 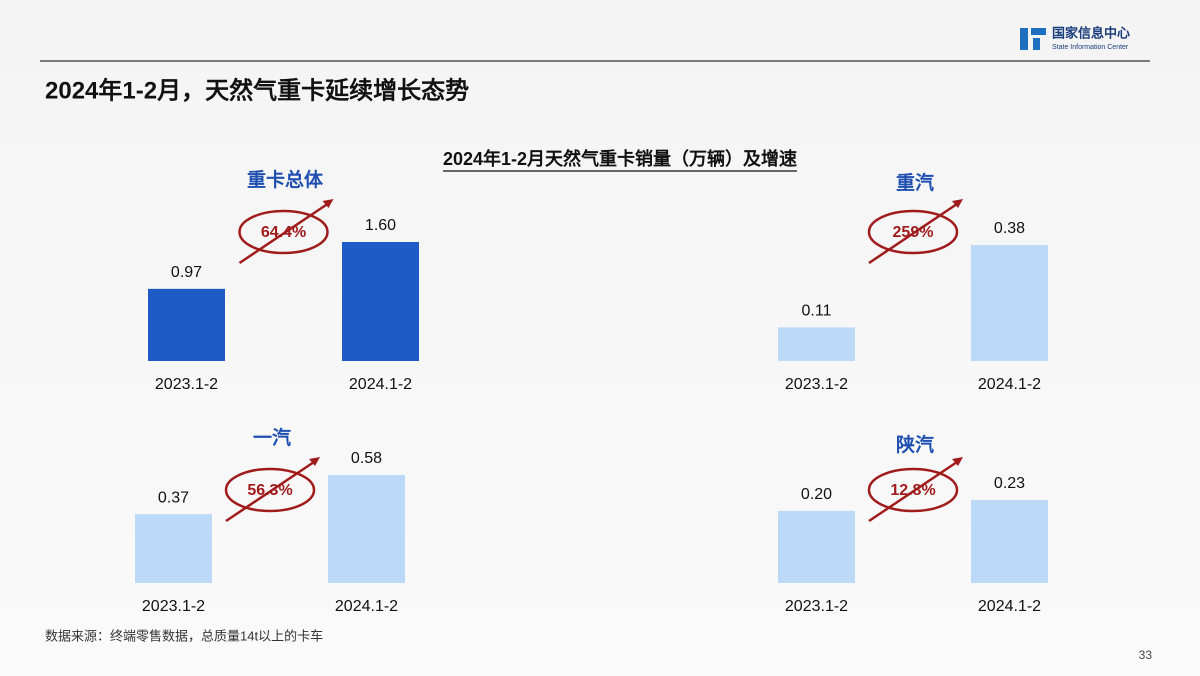 I want to click on value-label: 0.58, so click(x=366, y=458).